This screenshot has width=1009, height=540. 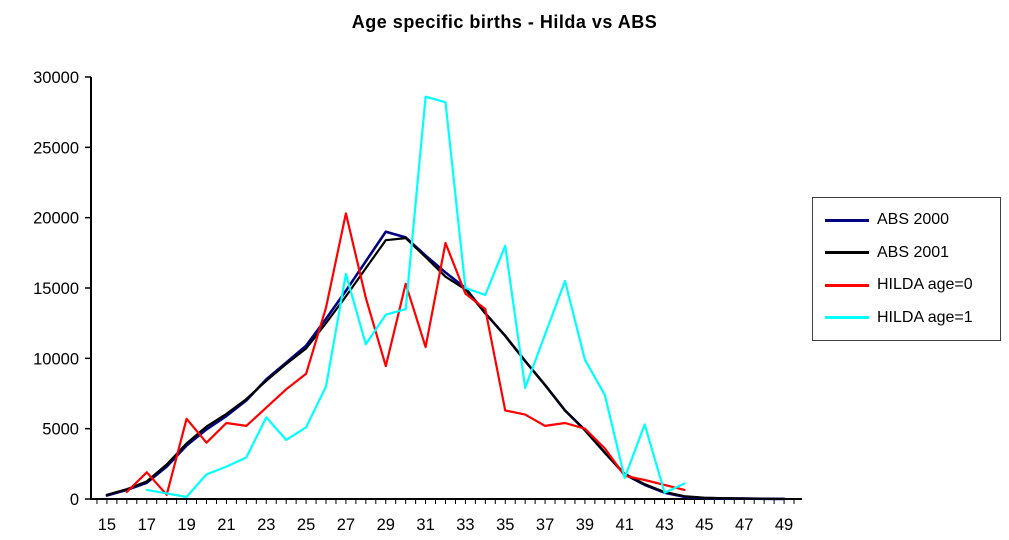 What do you see at coordinates (465, 525) in the screenshot?
I see `x-axis-tick-label-33: 33` at bounding box center [465, 525].